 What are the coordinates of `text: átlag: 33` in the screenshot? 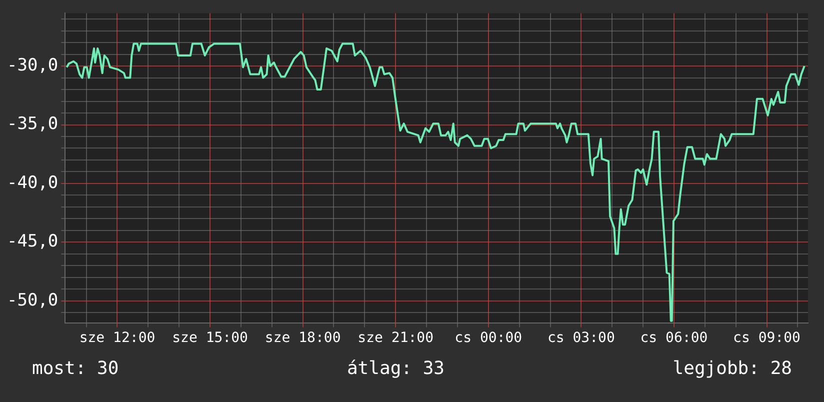 It's located at (395, 368).